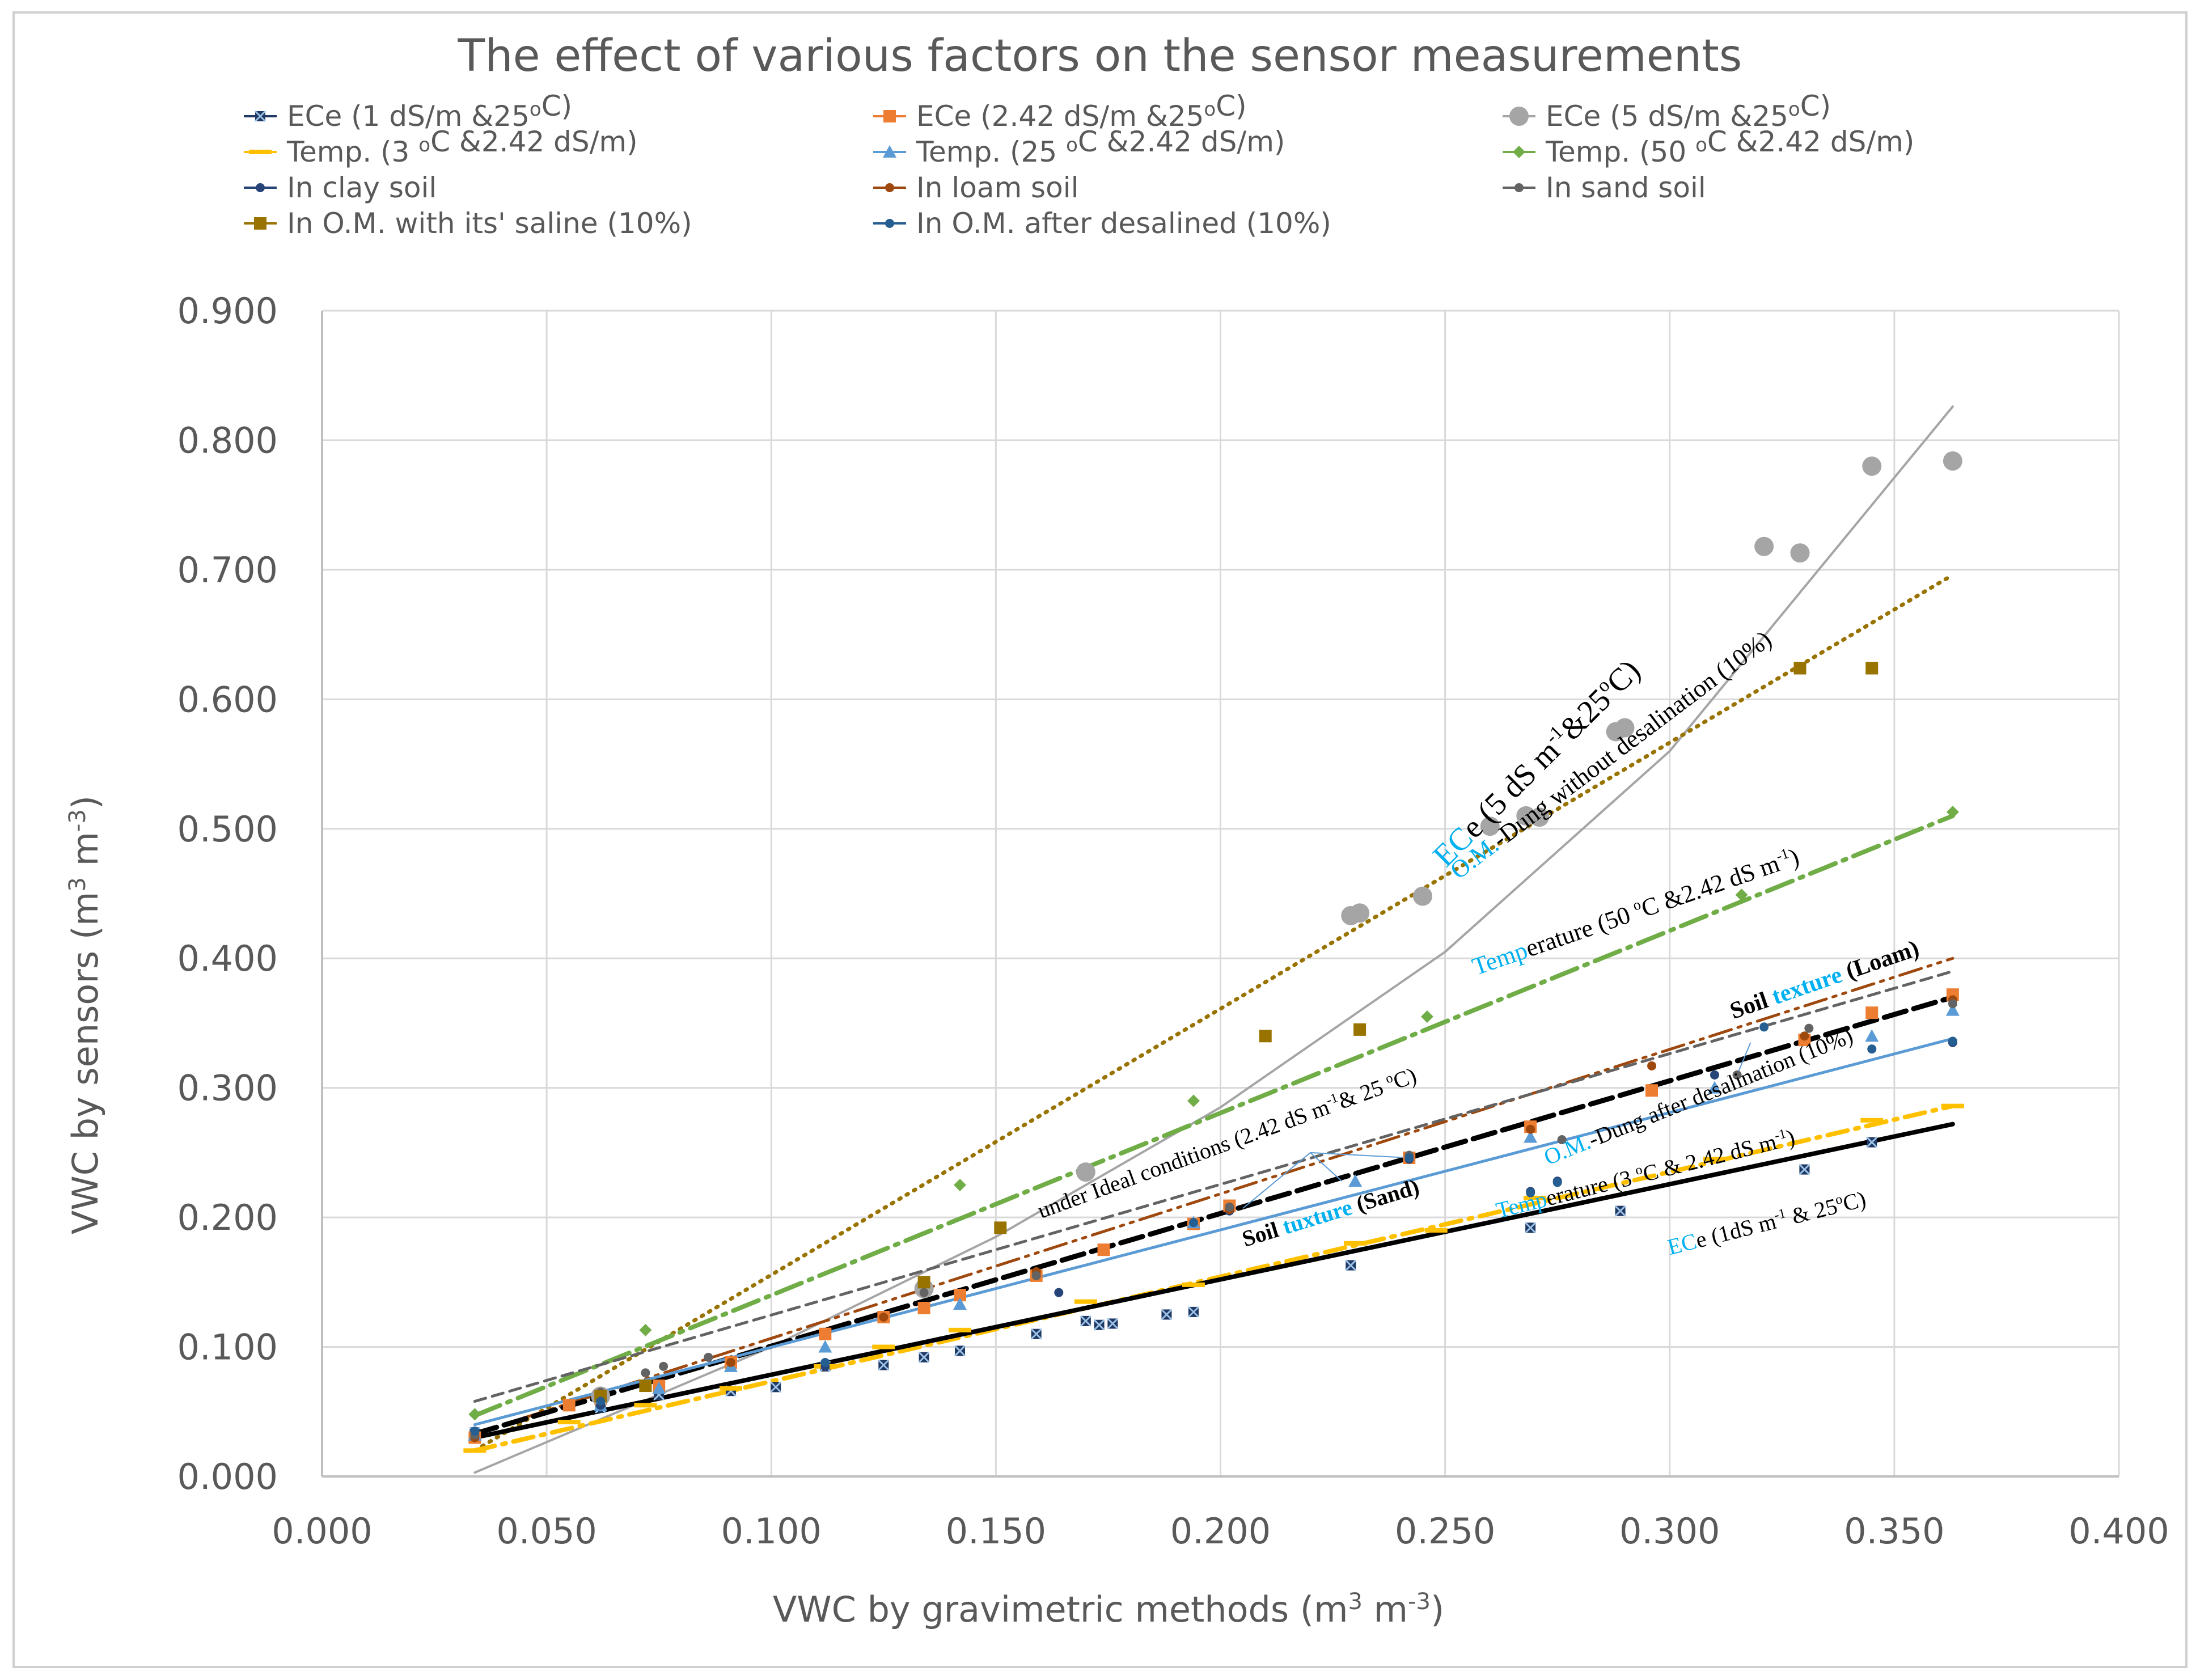  Describe the element at coordinates (489, 223) in the screenshot. I see `legend-label: In O.M. with its' saline (10%)` at that location.